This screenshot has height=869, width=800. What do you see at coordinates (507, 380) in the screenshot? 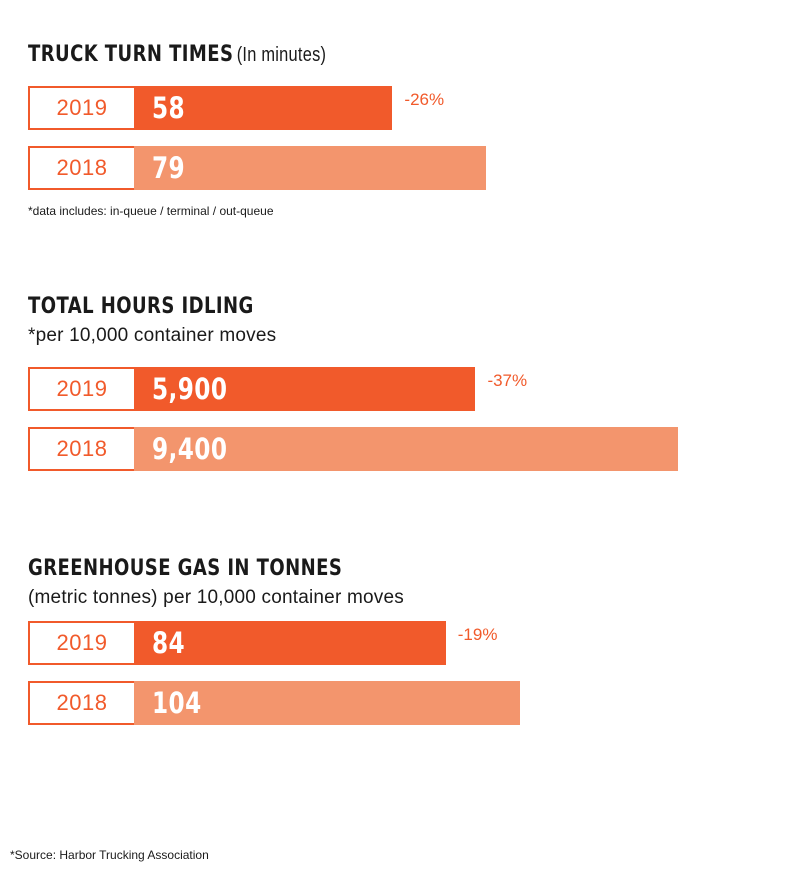
I see `change-label: -37%` at bounding box center [507, 380].